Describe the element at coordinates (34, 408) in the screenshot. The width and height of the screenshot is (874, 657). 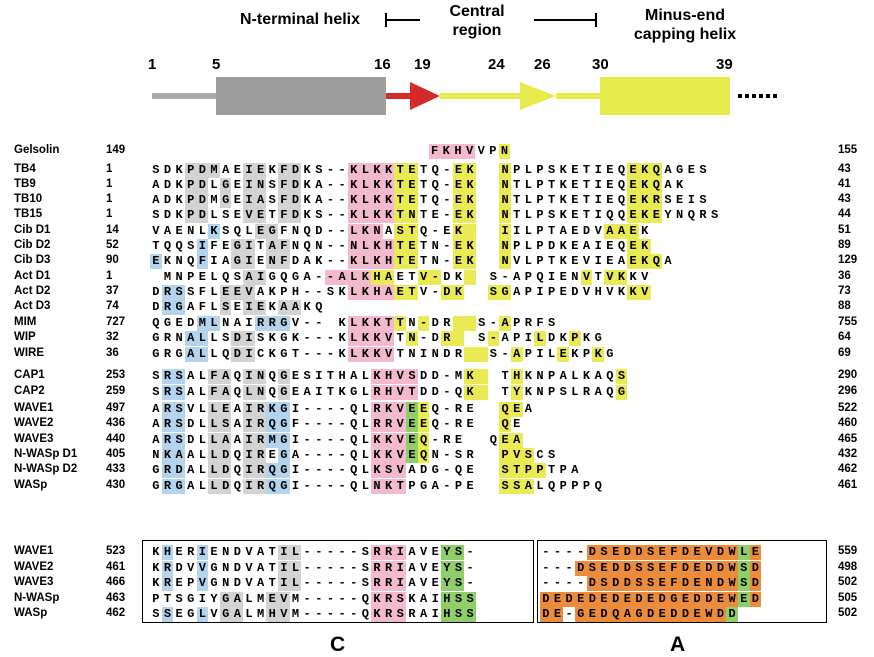
I see `protein-name: WAVE1` at that location.